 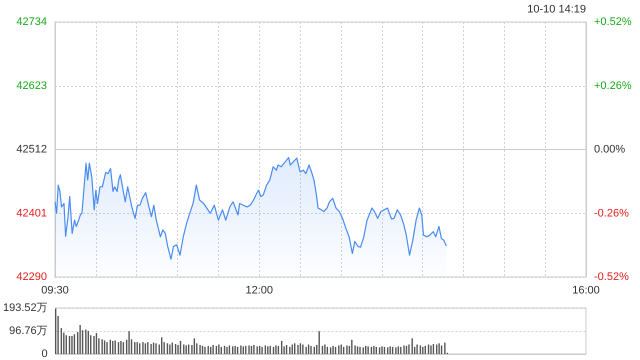 I want to click on y-tick-label: 42512, so click(x=31, y=150).